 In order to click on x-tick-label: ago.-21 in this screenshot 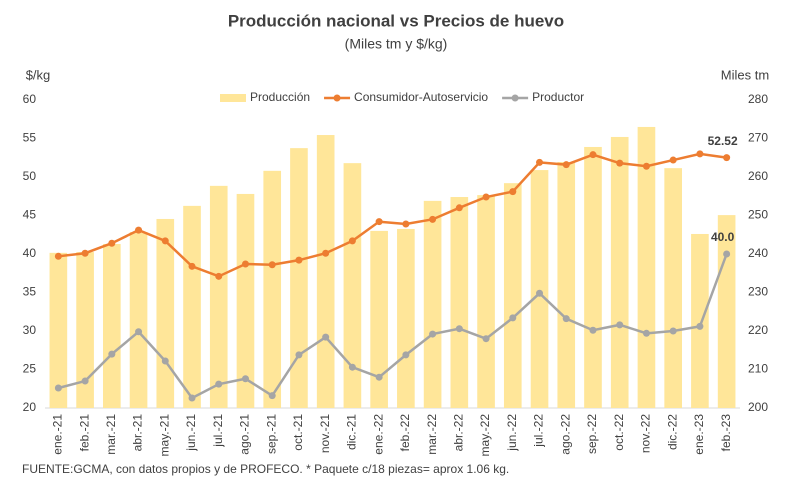, I will do `click(245, 434)`.